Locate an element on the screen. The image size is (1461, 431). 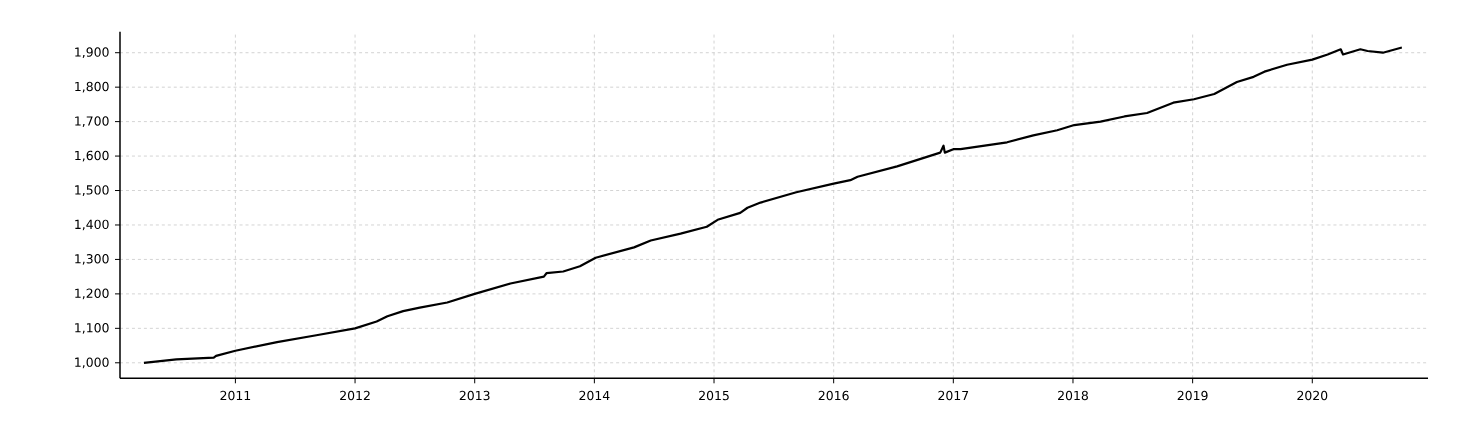
x-tick-label: 2014 is located at coordinates (594, 395).